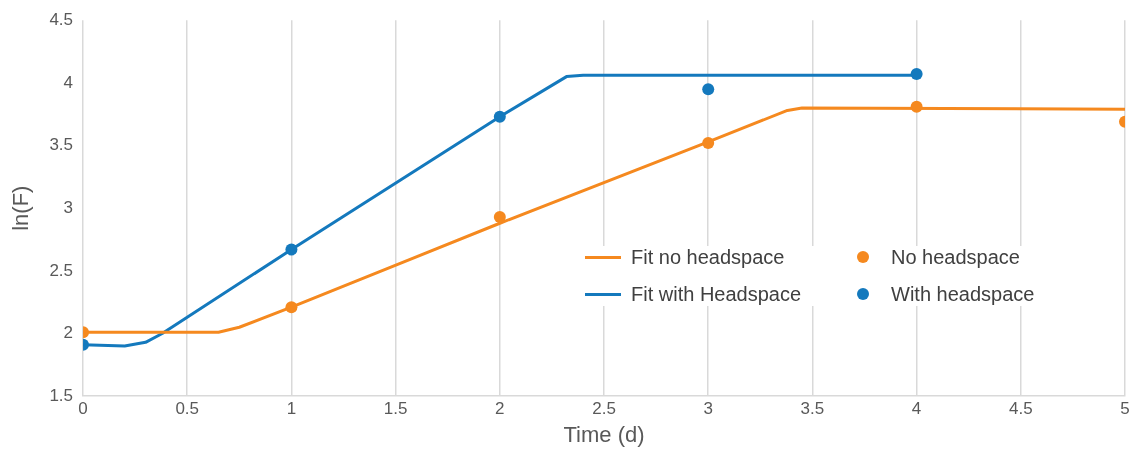 The width and height of the screenshot is (1139, 449). What do you see at coordinates (708, 257) in the screenshot?
I see `legend-label: Fit no headspace` at bounding box center [708, 257].